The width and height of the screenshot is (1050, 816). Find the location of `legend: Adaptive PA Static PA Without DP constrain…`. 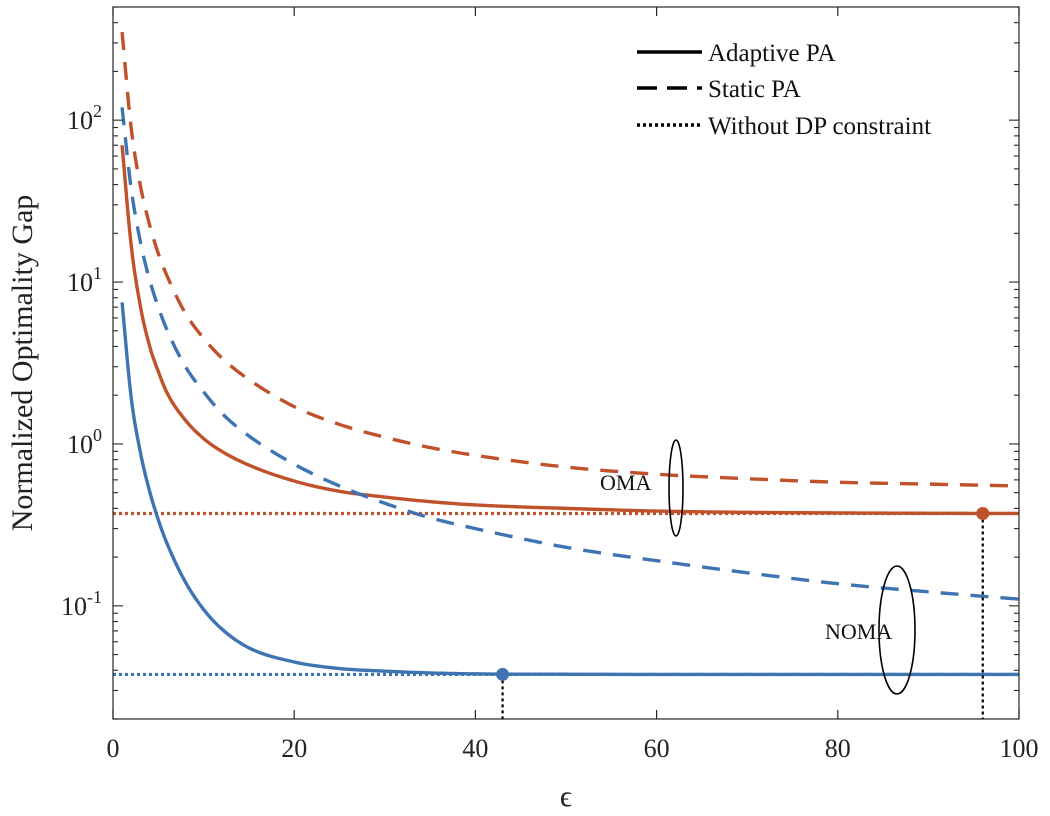

legend: Adaptive PA Static PA Without DP constrain… is located at coordinates (784, 90).